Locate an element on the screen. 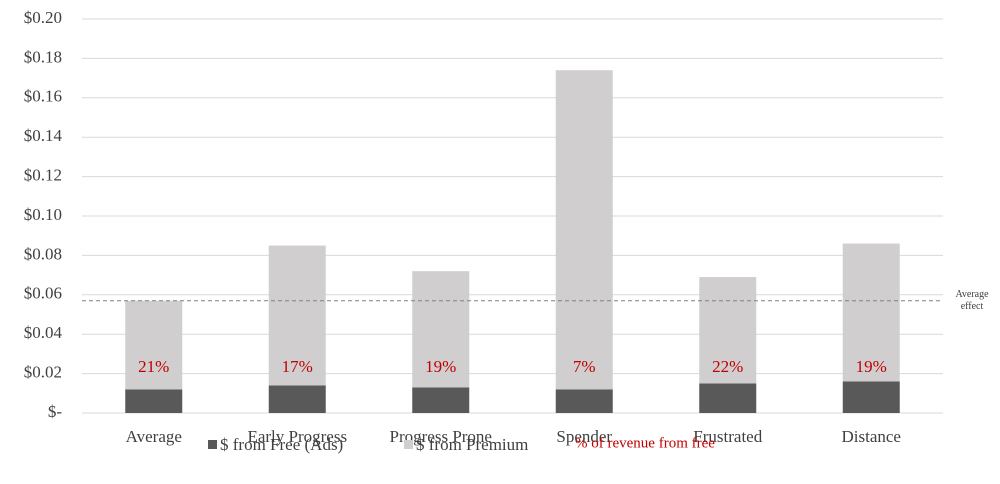 The height and width of the screenshot is (484, 1000). y-tick-label: $0.04 is located at coordinates (43, 332).